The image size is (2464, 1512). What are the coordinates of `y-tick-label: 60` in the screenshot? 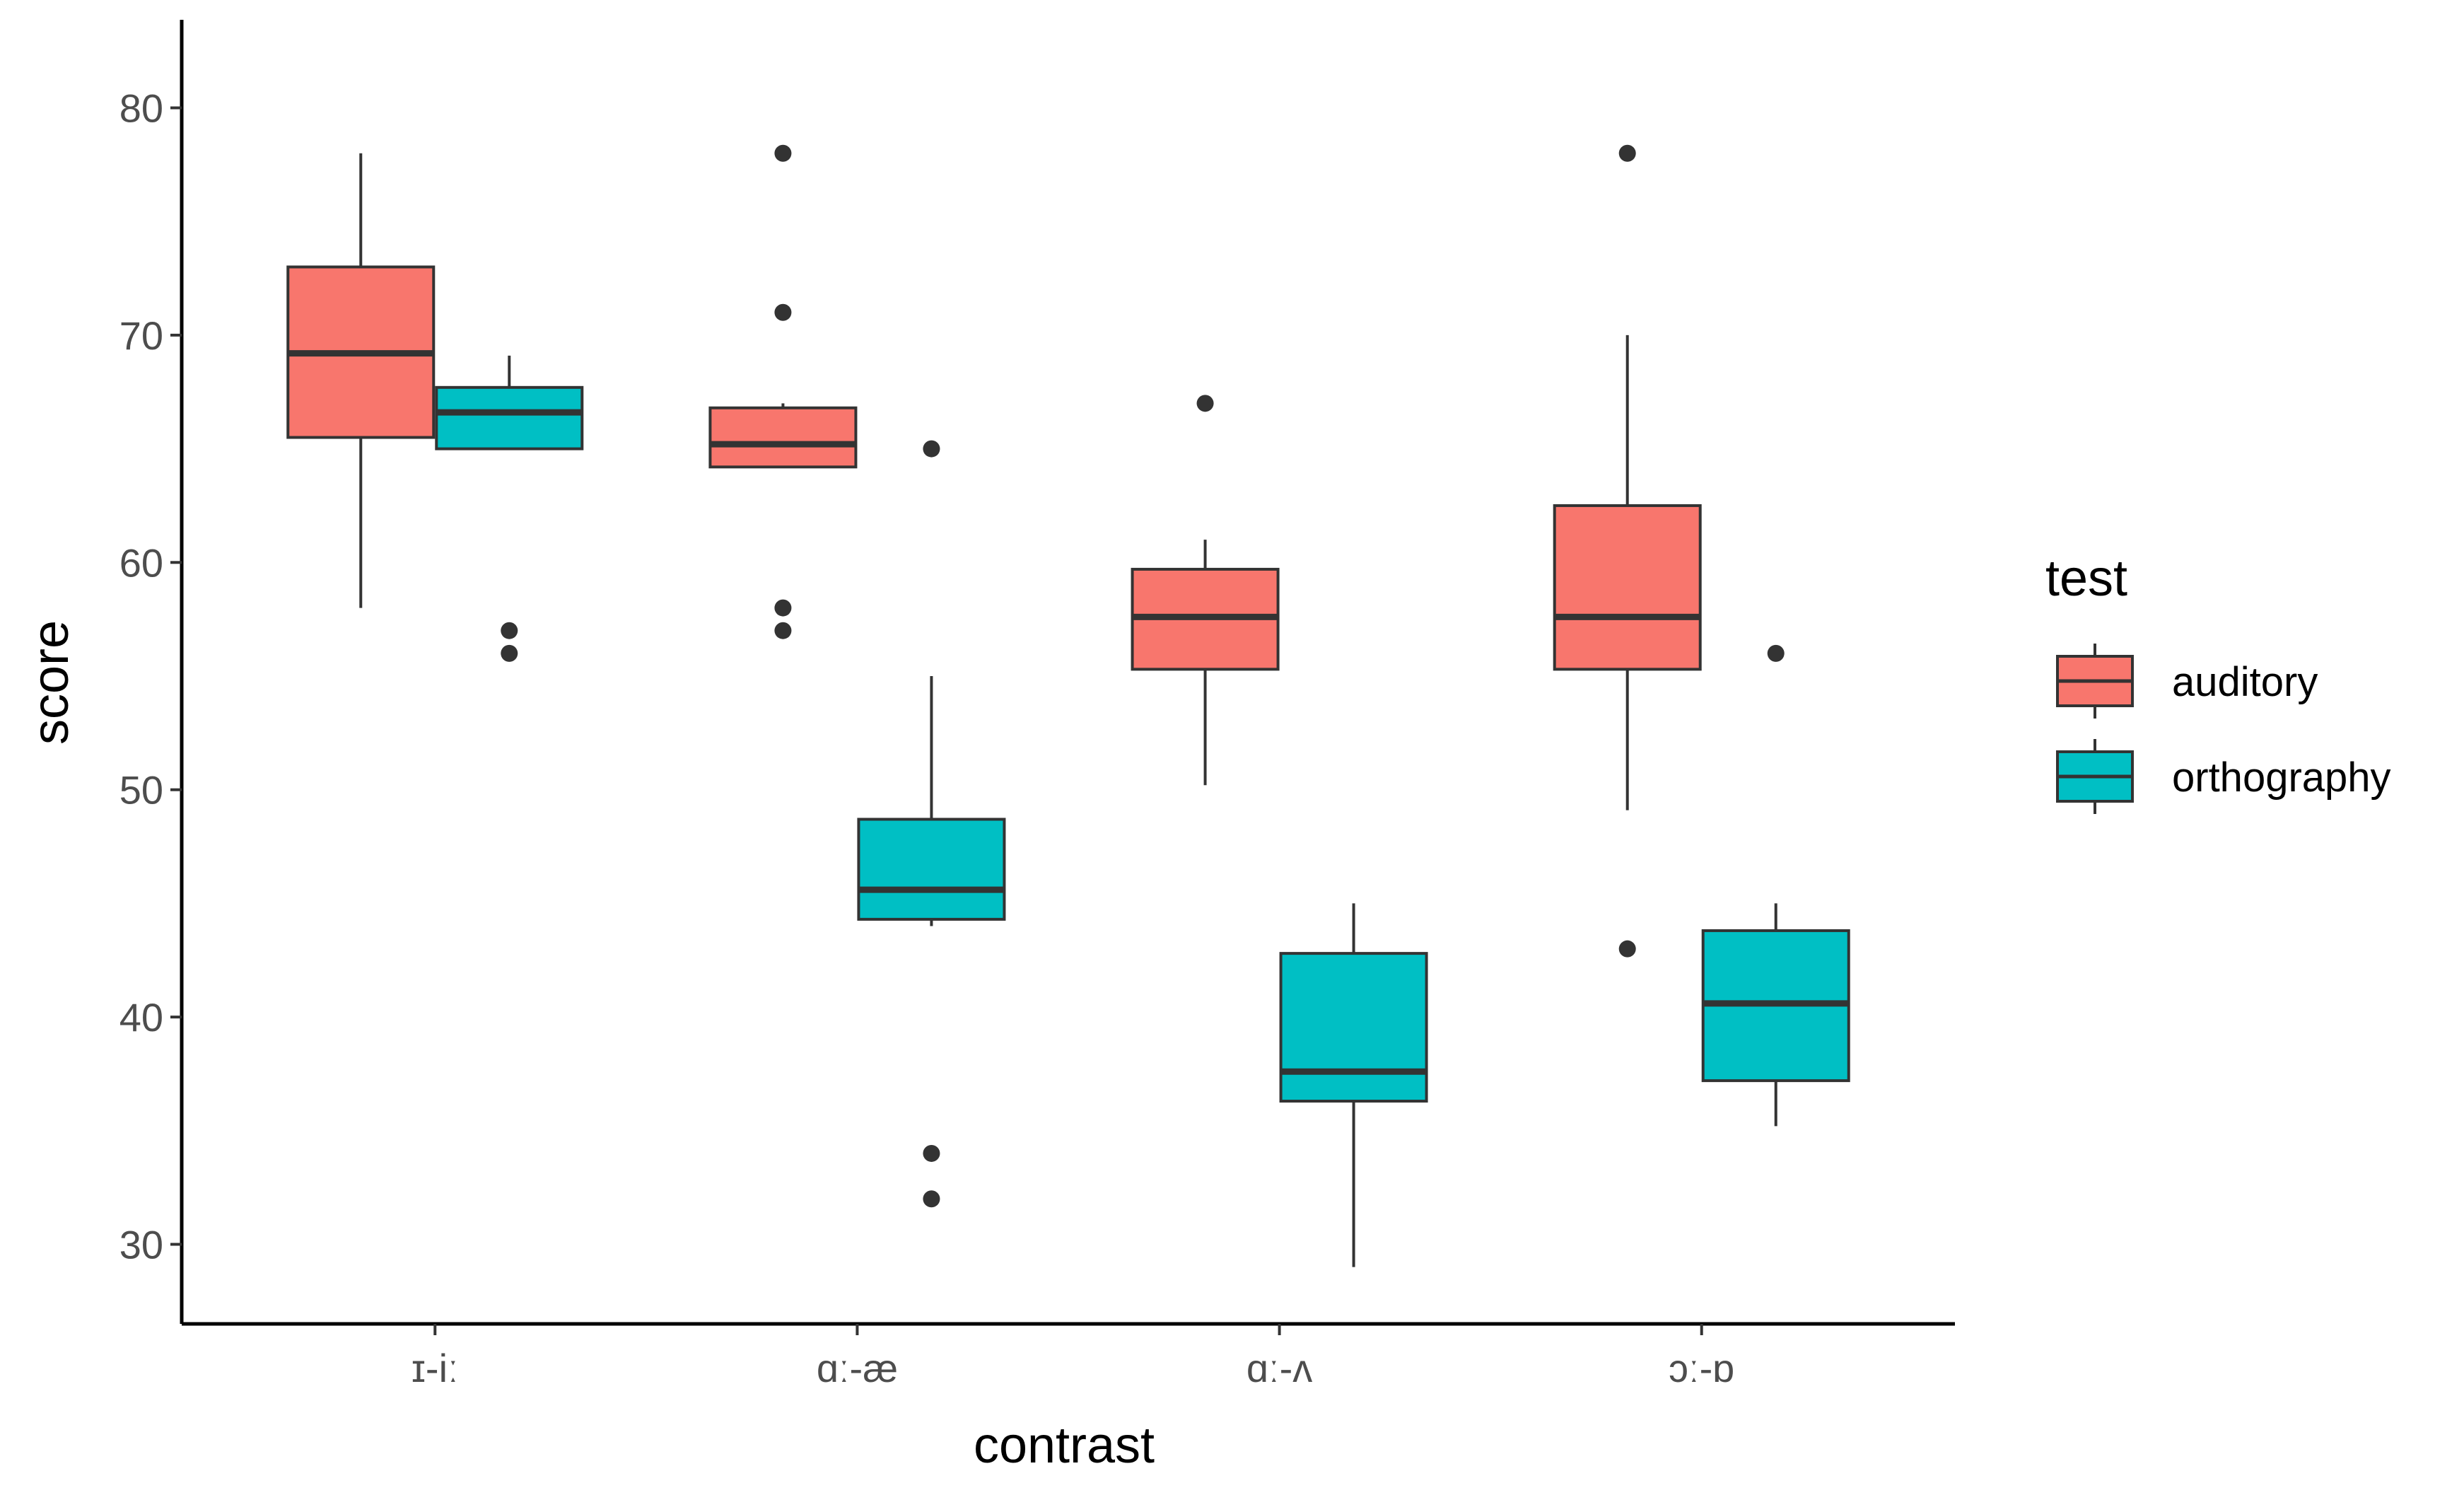 It's located at (141, 562).